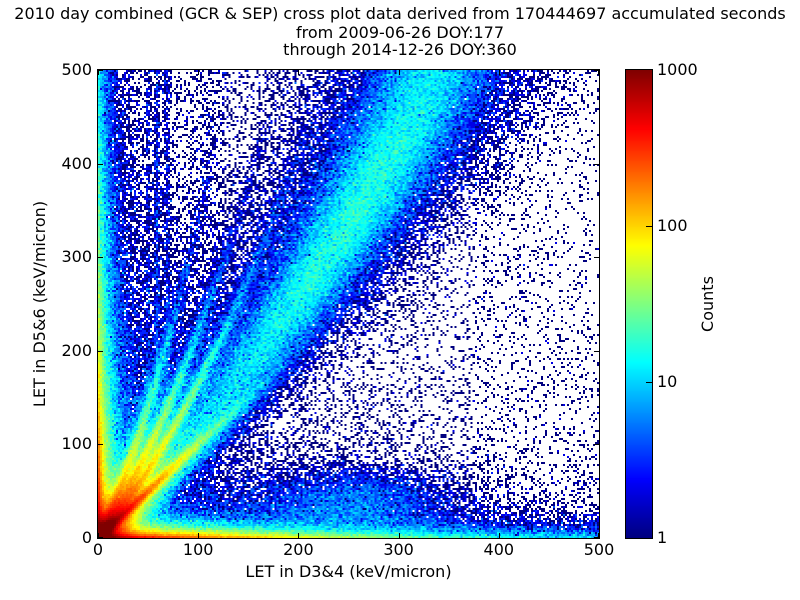 The height and width of the screenshot is (600, 800). I want to click on x-tick-label: 100, so click(198, 549).